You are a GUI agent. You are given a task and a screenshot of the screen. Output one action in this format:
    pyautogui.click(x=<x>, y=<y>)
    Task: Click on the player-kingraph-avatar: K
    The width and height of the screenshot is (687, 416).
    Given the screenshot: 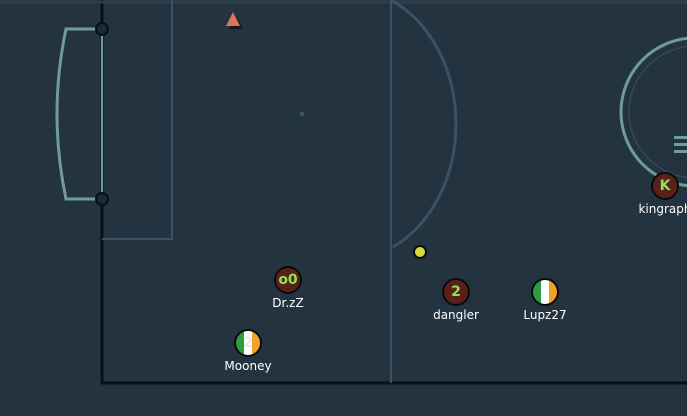 What is the action you would take?
    pyautogui.click(x=665, y=186)
    